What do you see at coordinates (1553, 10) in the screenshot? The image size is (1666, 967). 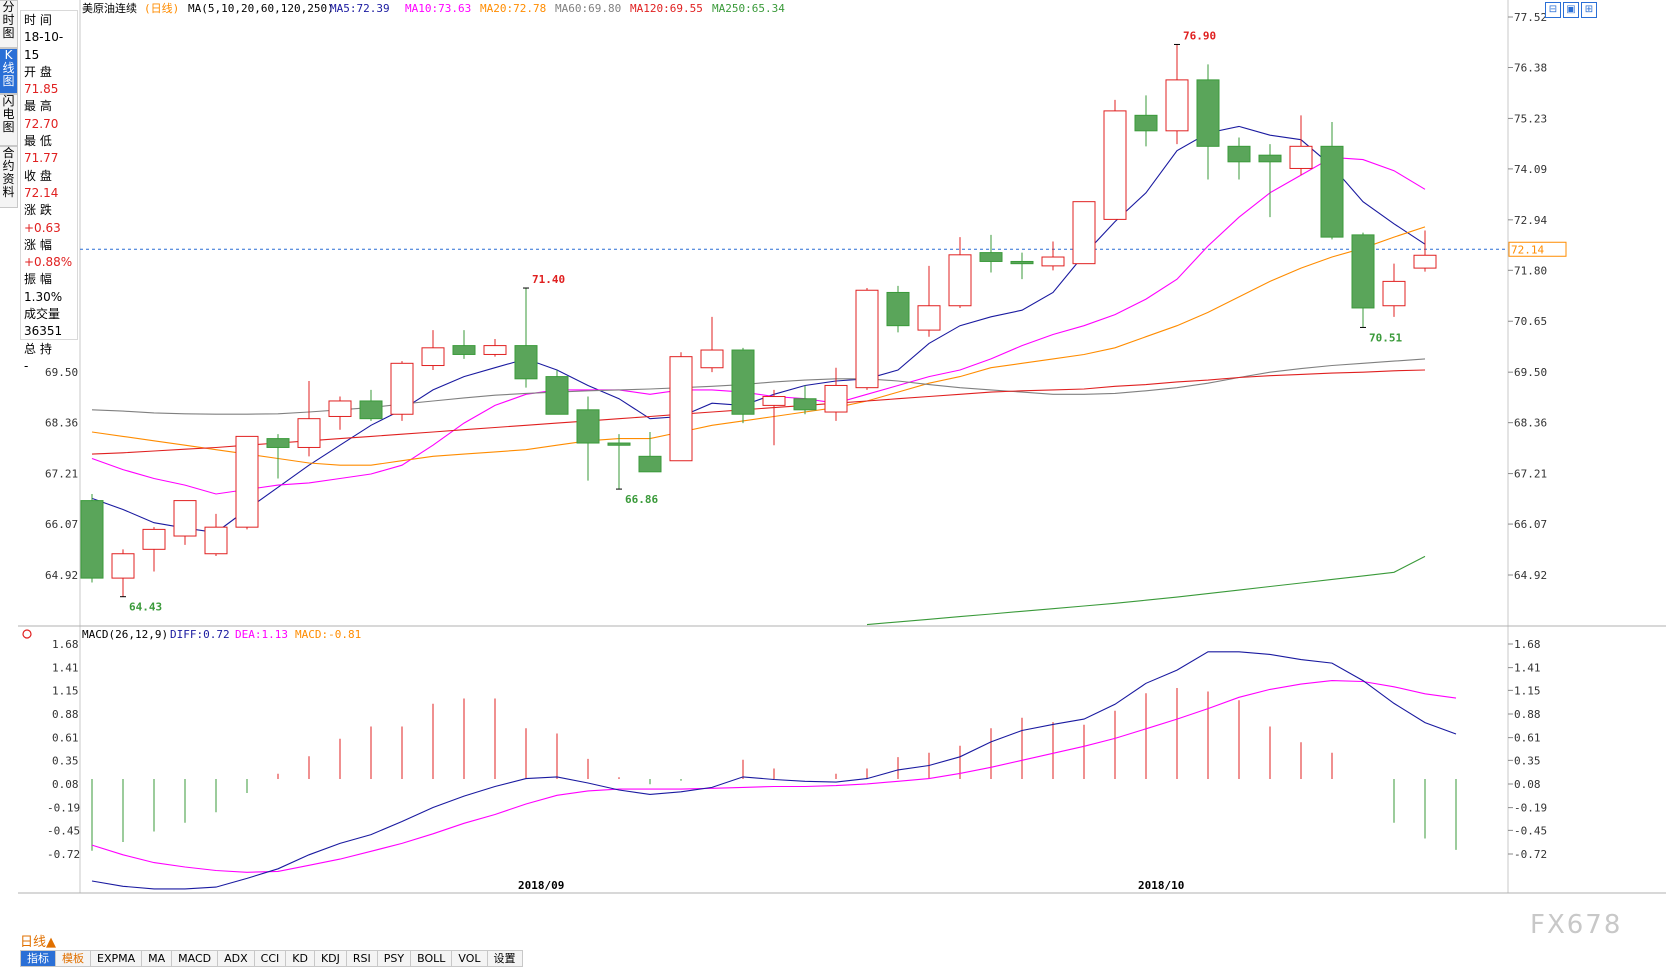 I see `zoom-out-icon: ⊟` at bounding box center [1553, 10].